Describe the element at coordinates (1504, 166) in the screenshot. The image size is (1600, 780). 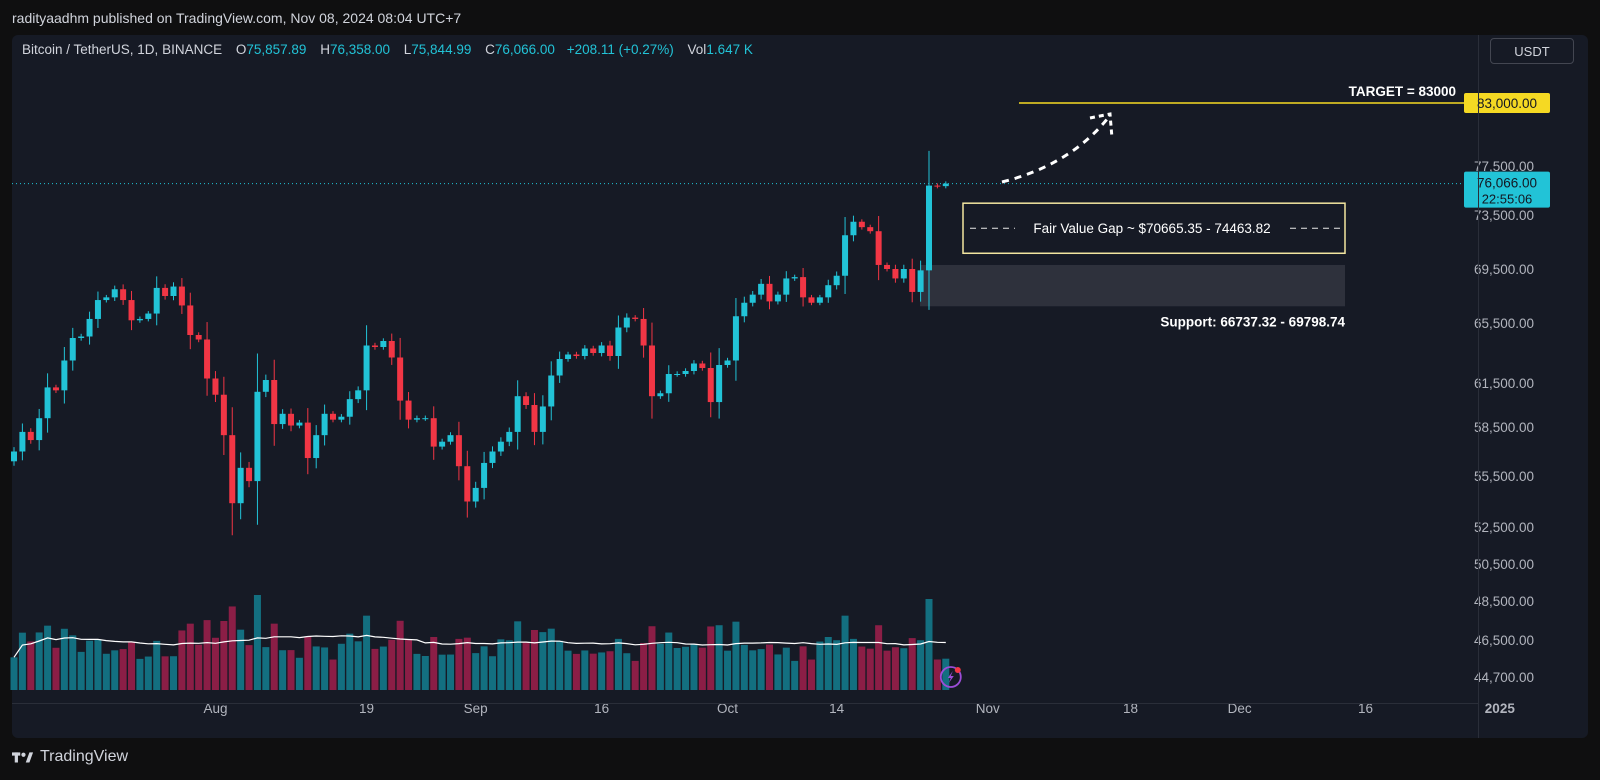
I see `price-tick-label: 77,500.00` at that location.